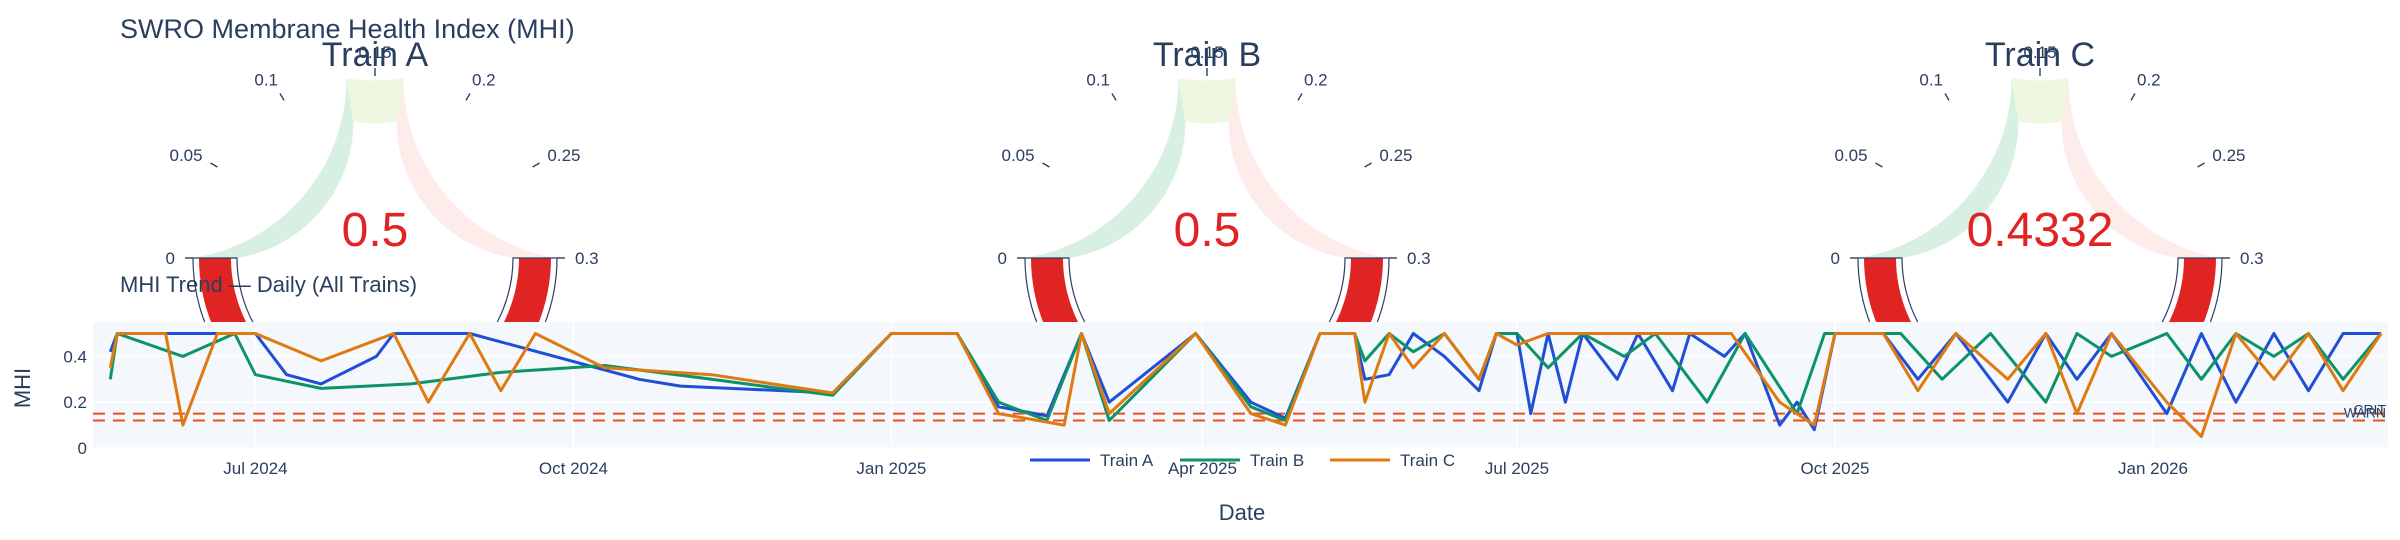 The height and width of the screenshot is (540, 2400). What do you see at coordinates (22, 388) in the screenshot?
I see `y-axis-label: MHI` at bounding box center [22, 388].